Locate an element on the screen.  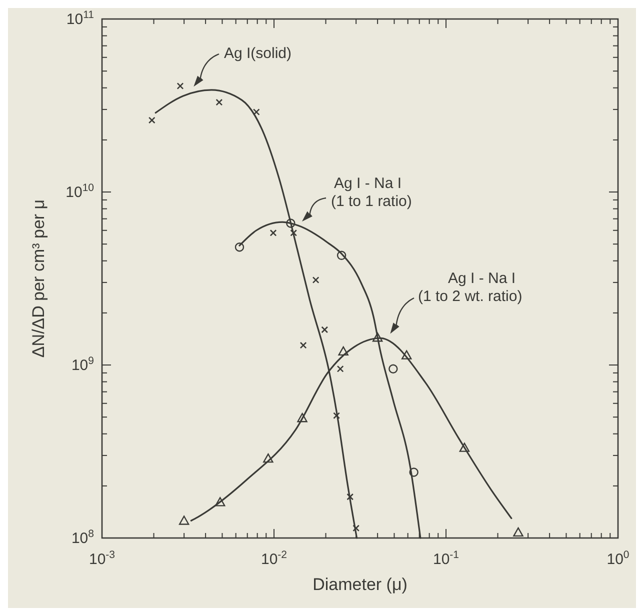
x-tick-label: 10$^{-1}$ is located at coordinates (446, 558).